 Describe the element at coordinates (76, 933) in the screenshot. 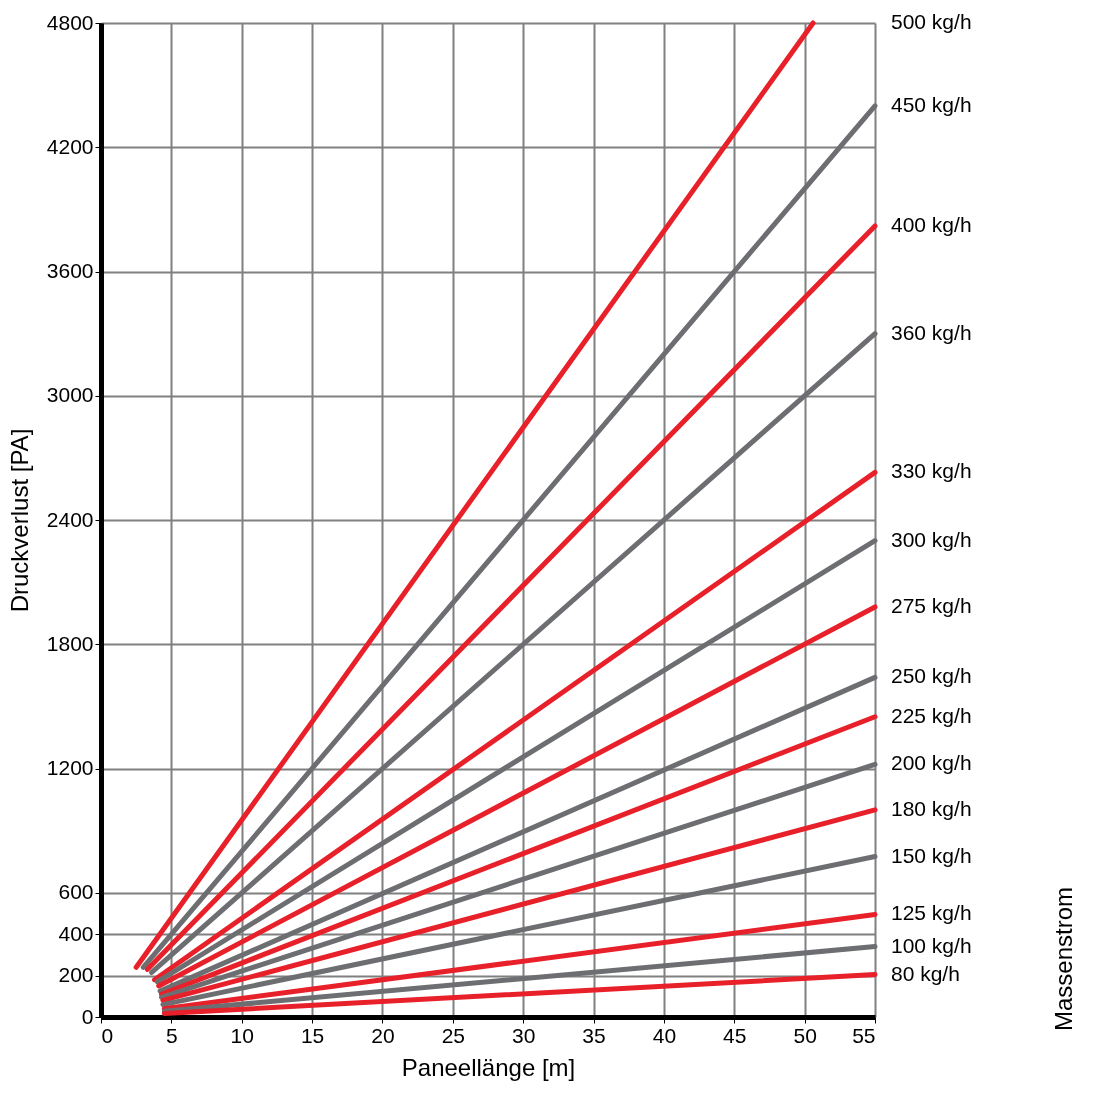

I see `y-tick-label: 400` at that location.